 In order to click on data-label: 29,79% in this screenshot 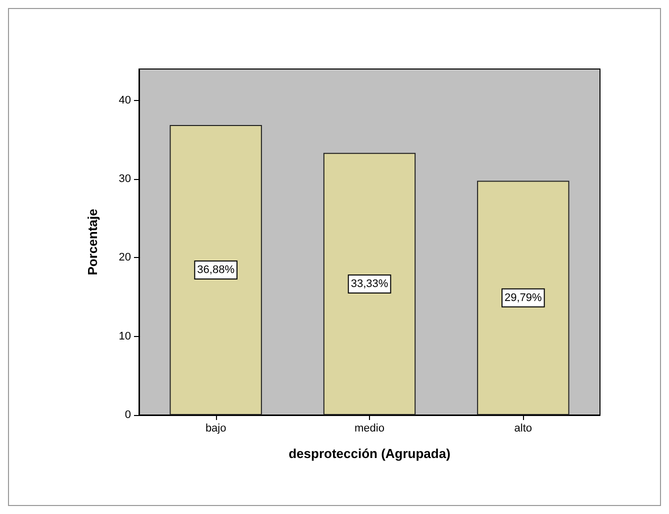, I will do `click(523, 298)`.